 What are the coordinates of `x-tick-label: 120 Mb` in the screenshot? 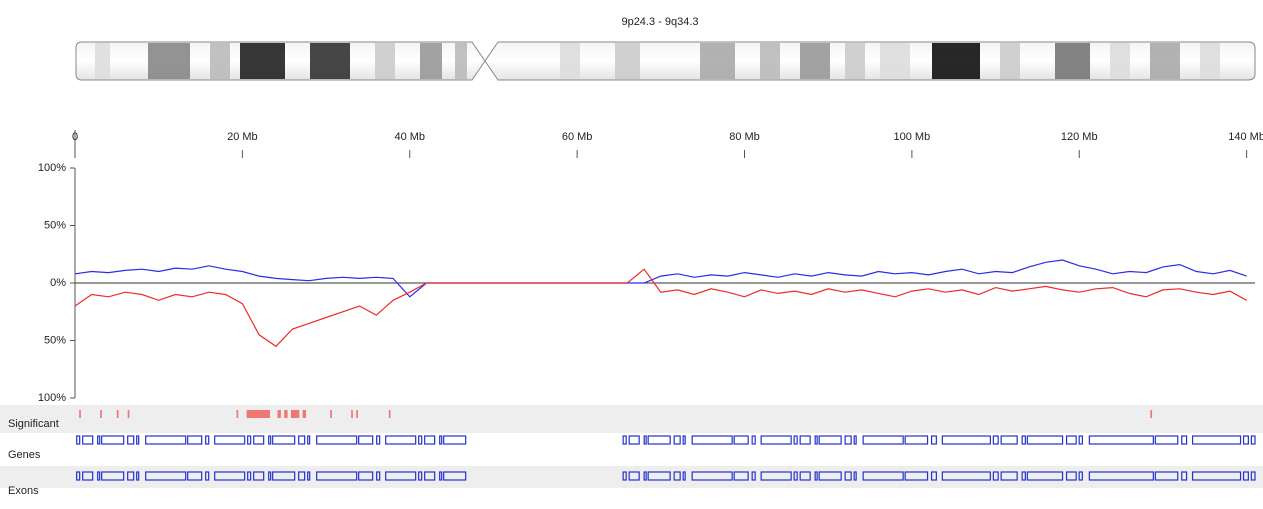 It's located at (1079, 137).